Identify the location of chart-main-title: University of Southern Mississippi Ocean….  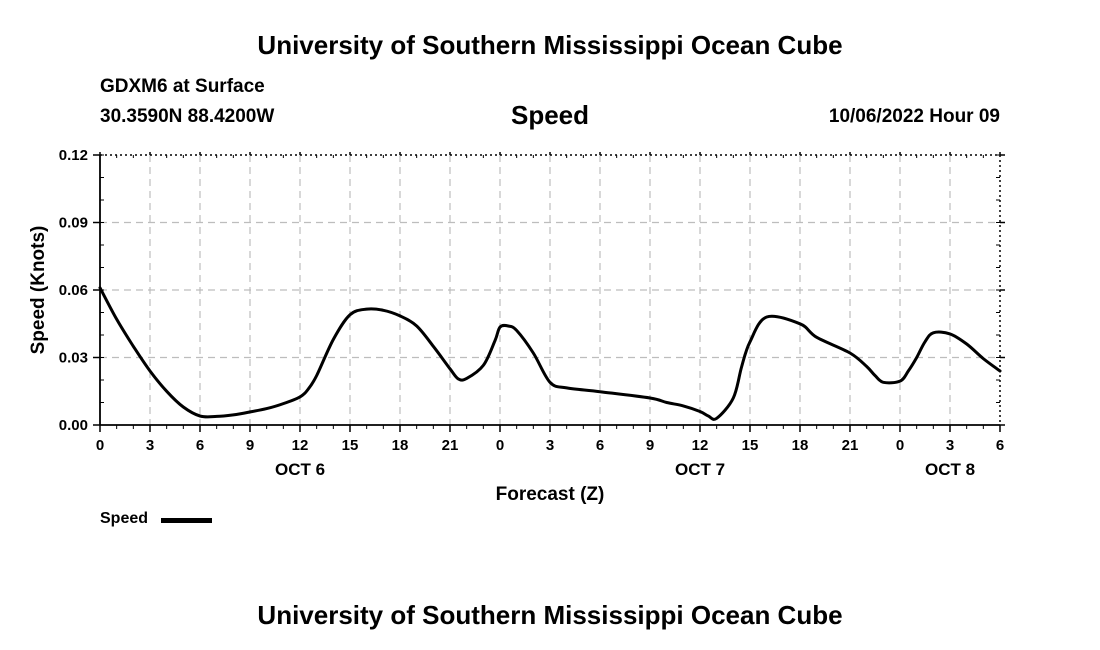
(550, 45).